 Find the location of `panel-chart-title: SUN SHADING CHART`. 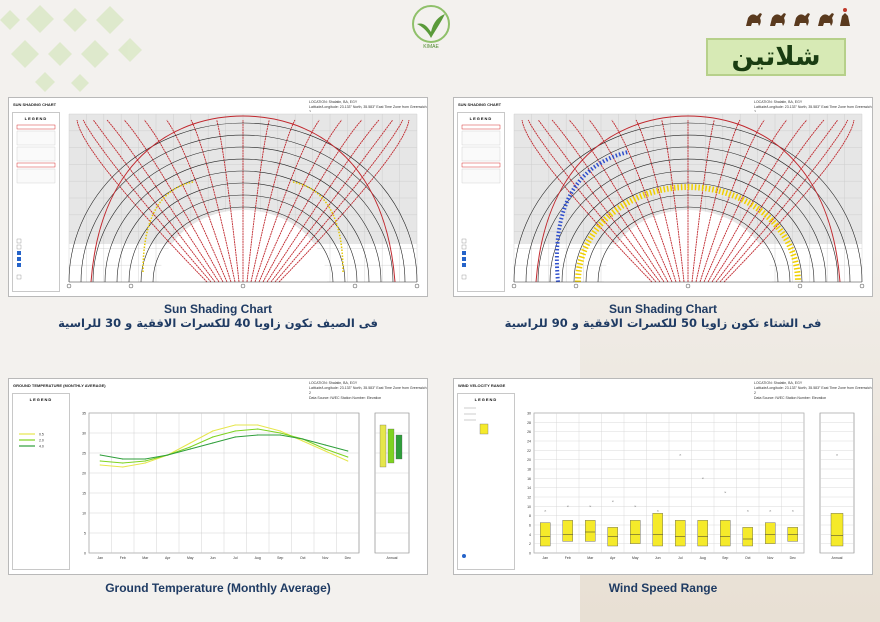

panel-chart-title: SUN SHADING CHART is located at coordinates (35, 104).